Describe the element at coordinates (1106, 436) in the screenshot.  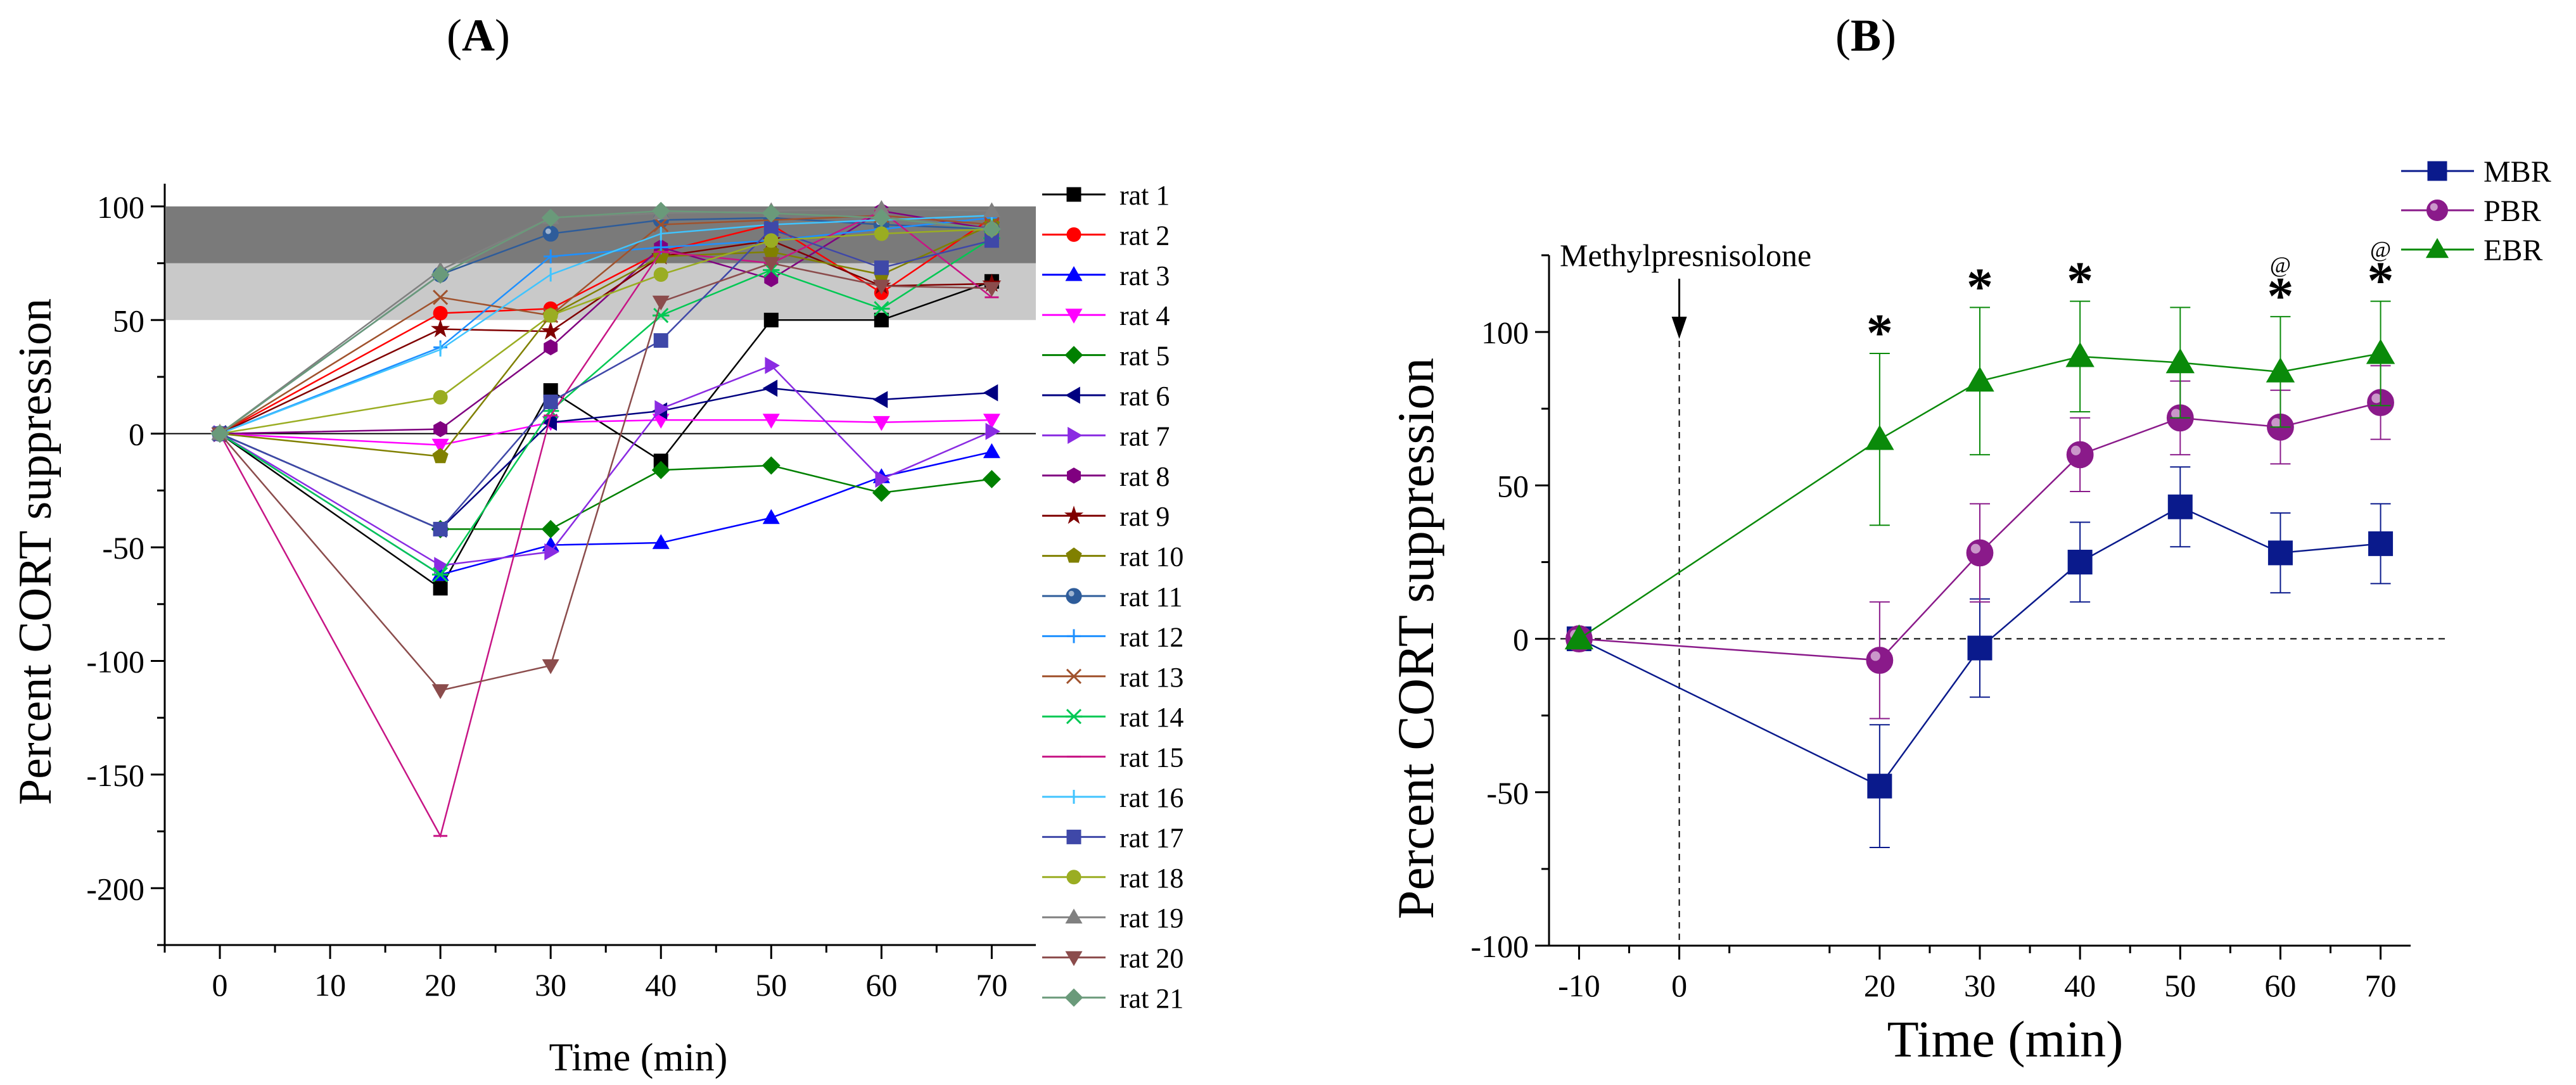
I see `legend-item: rat 7` at that location.